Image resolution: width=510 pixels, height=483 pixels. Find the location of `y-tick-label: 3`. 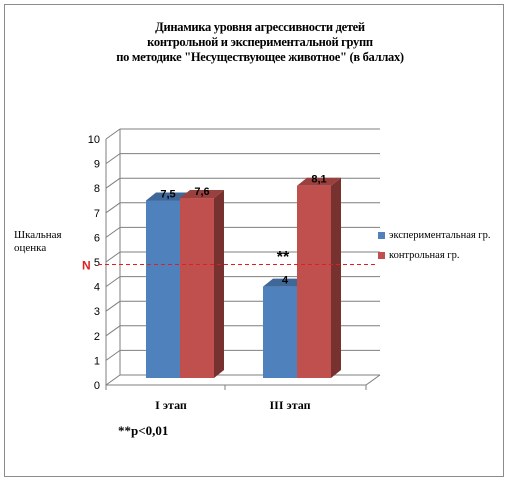

y-tick-label: 3 is located at coordinates (97, 312).